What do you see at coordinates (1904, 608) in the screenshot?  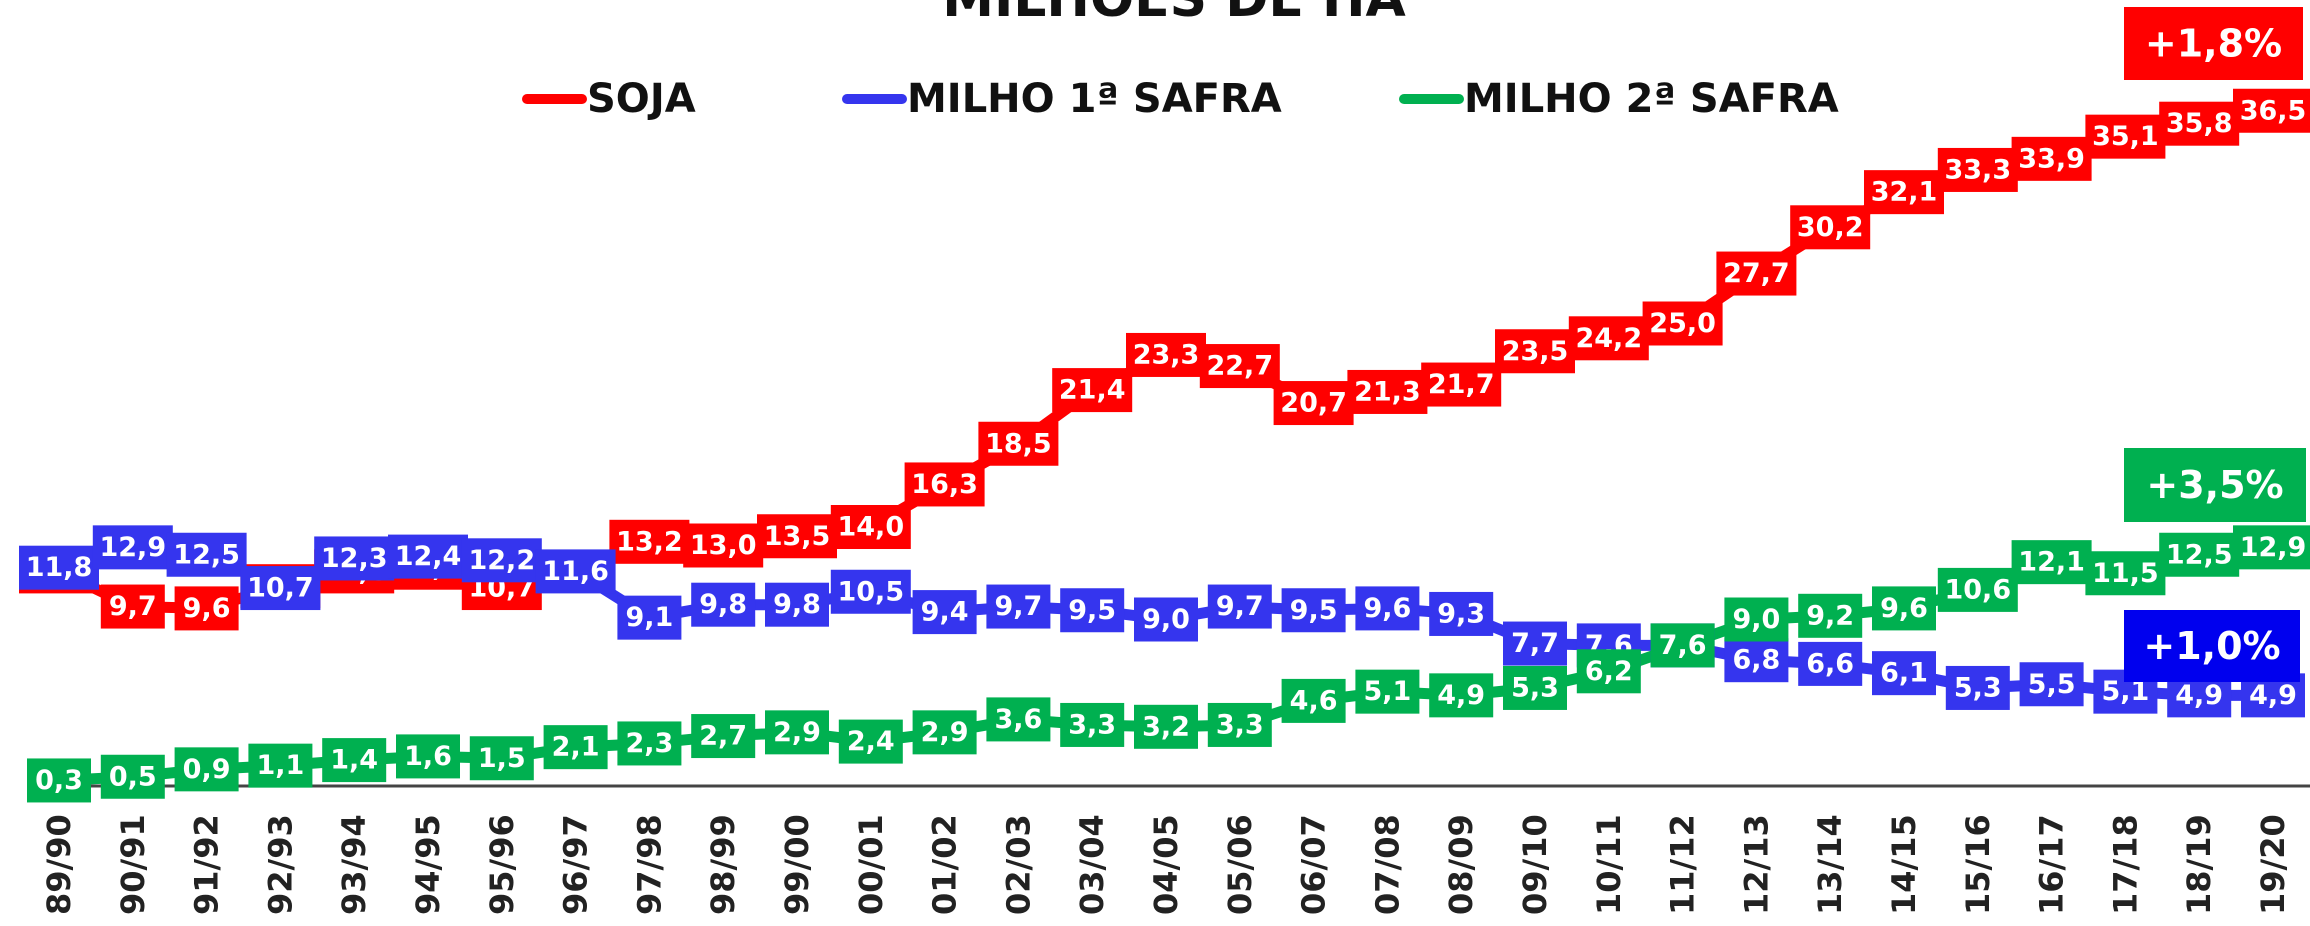 I see `data-label: 9,6` at bounding box center [1904, 608].